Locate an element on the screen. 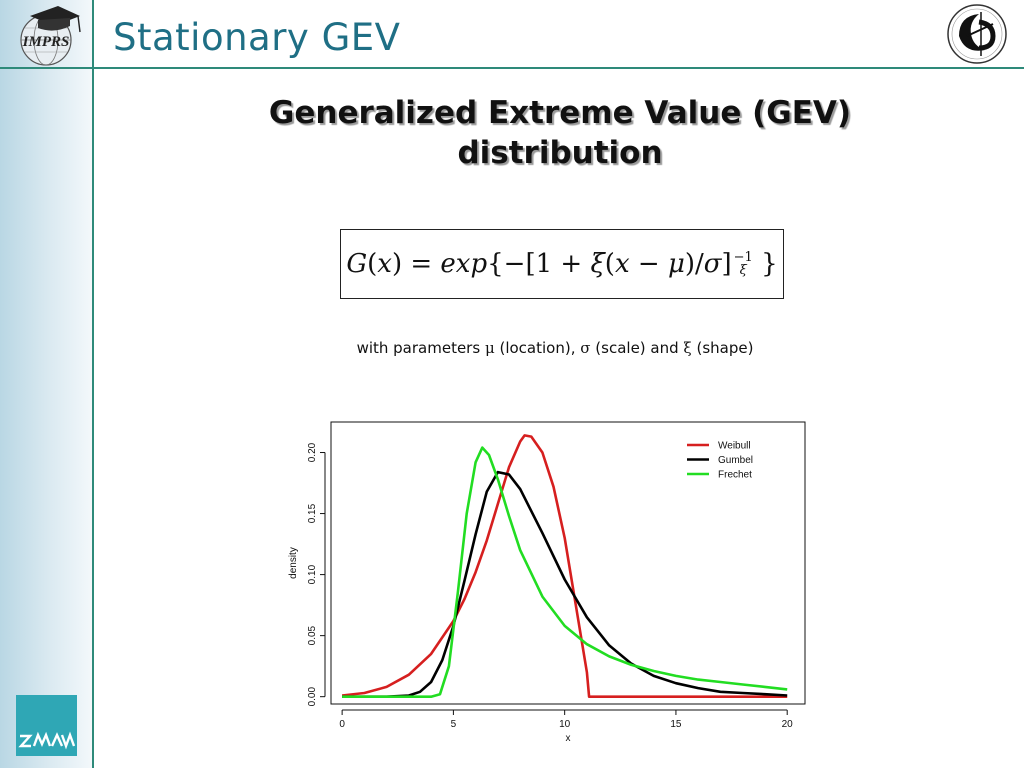  x-tick-label: 0 is located at coordinates (342, 724).